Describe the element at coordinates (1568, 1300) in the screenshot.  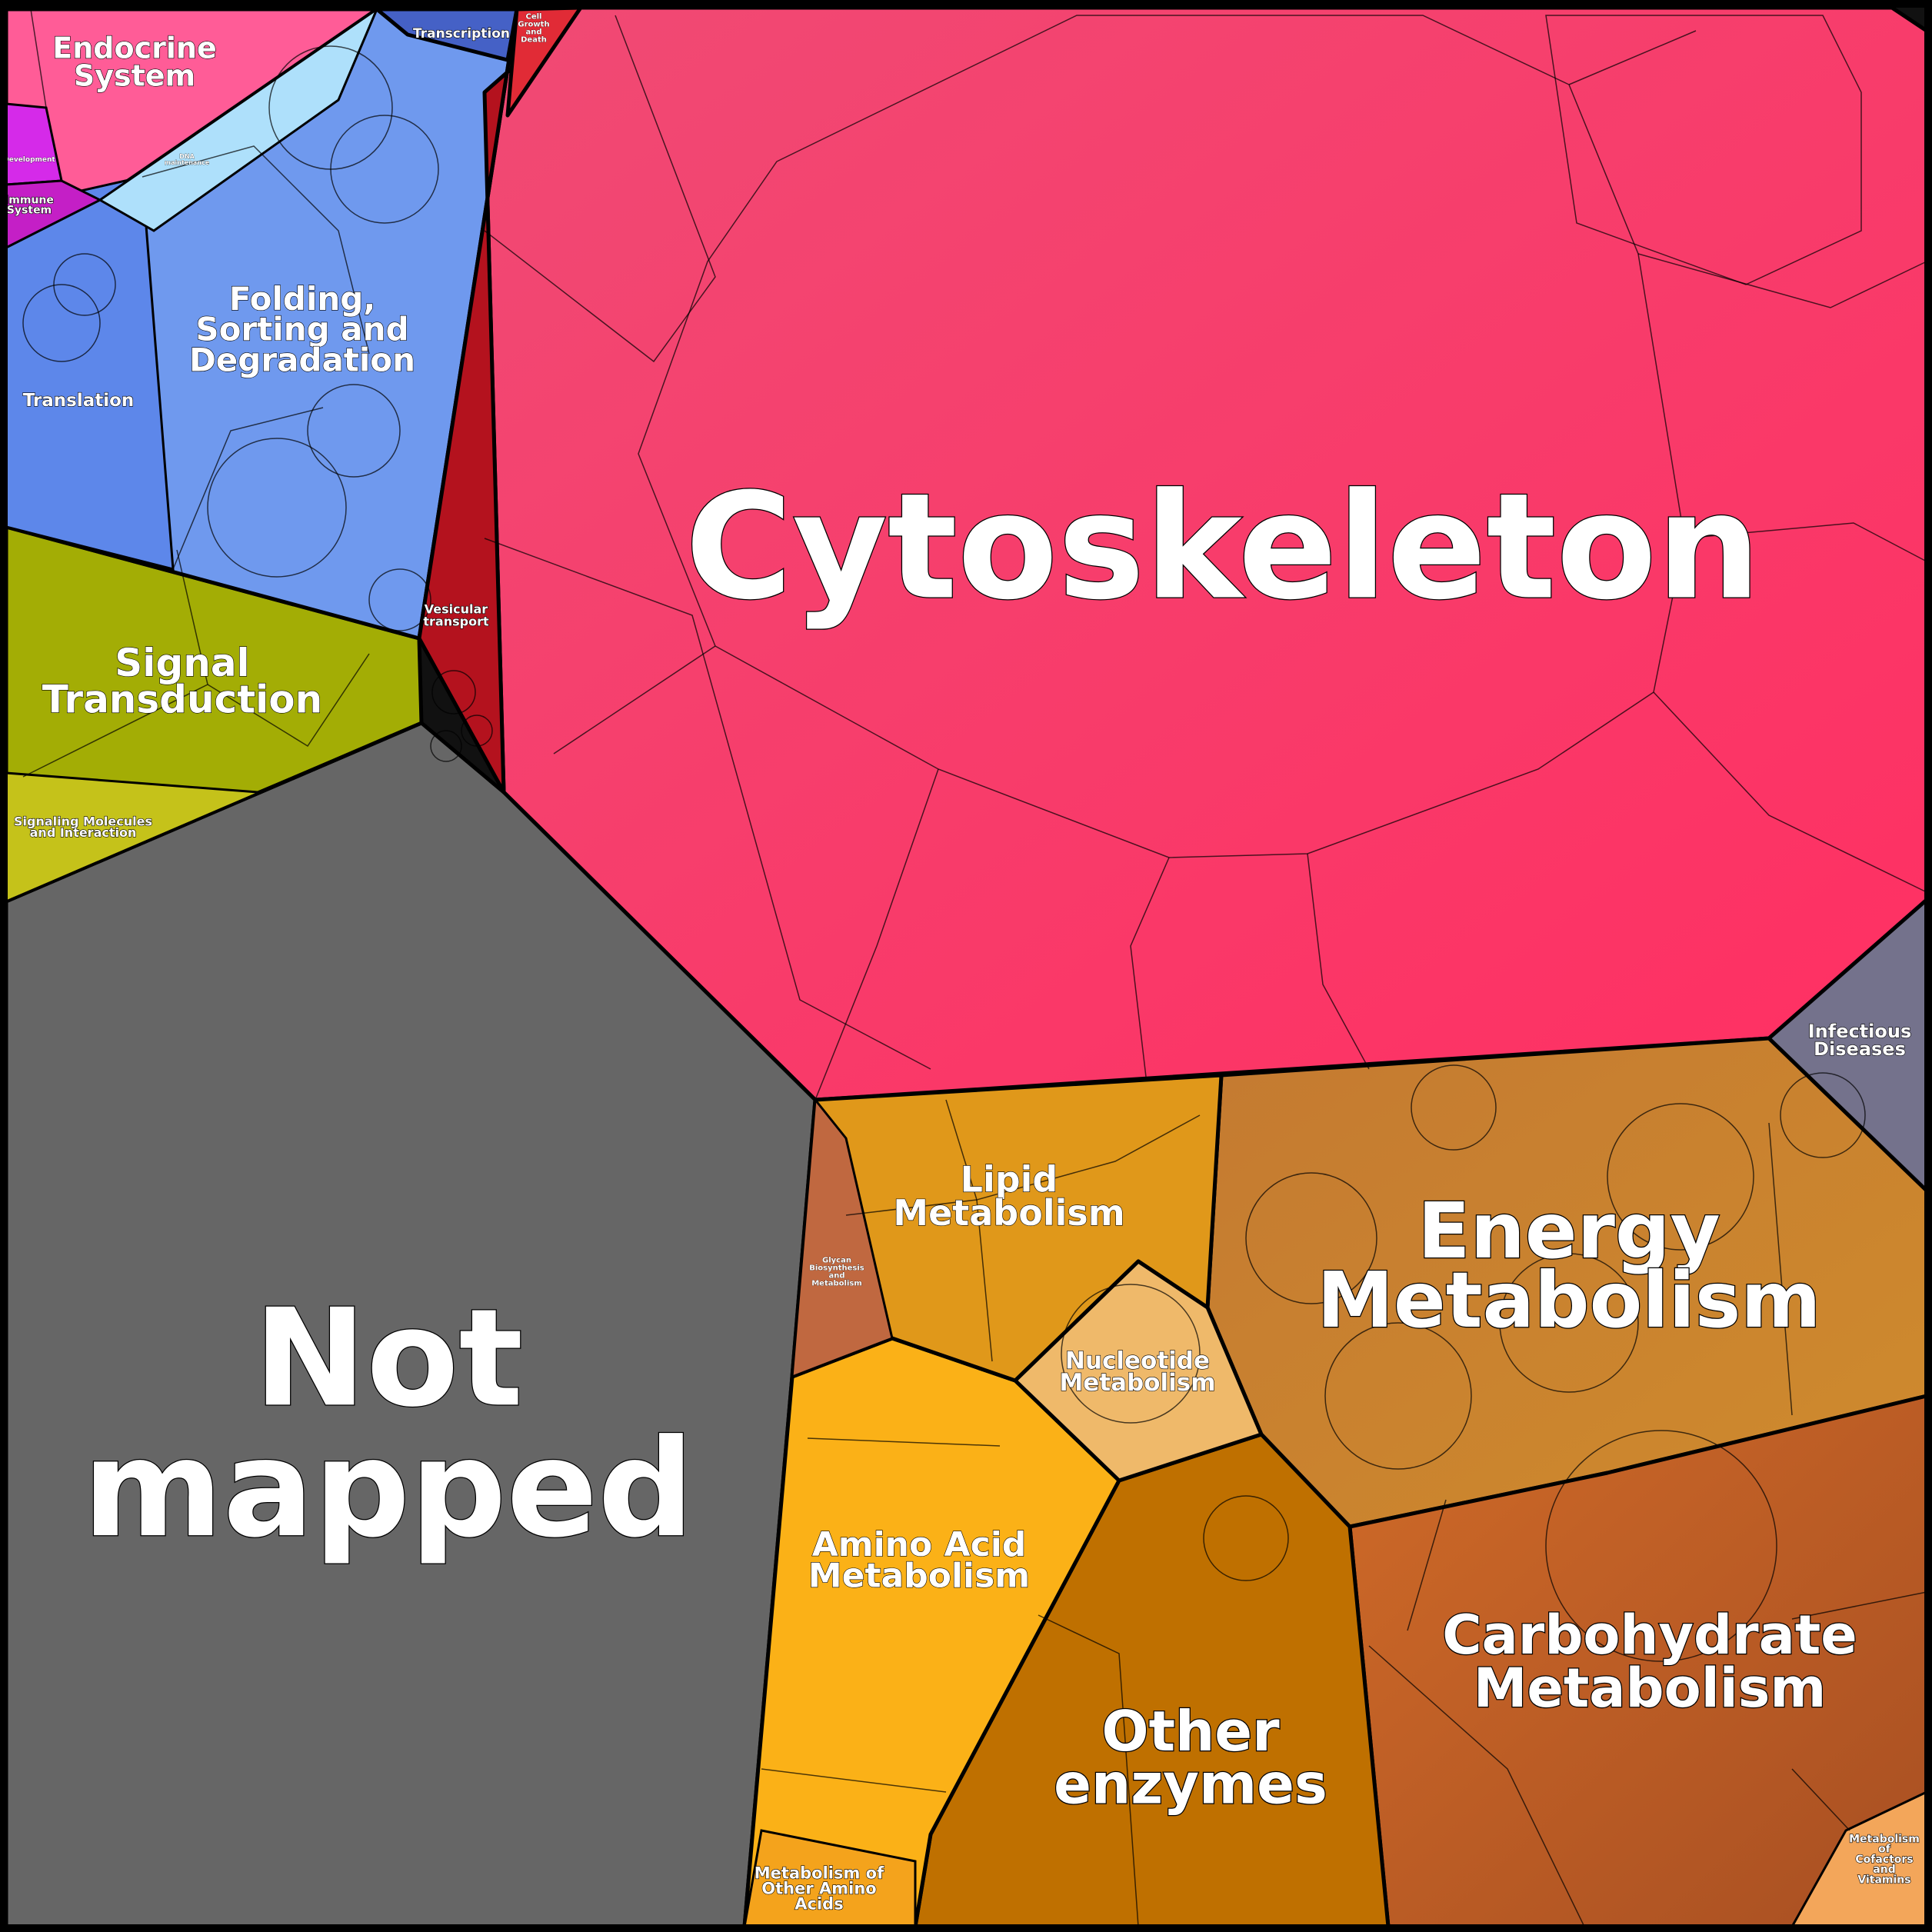
I see `label-energy-line-1: Metabolism` at that location.